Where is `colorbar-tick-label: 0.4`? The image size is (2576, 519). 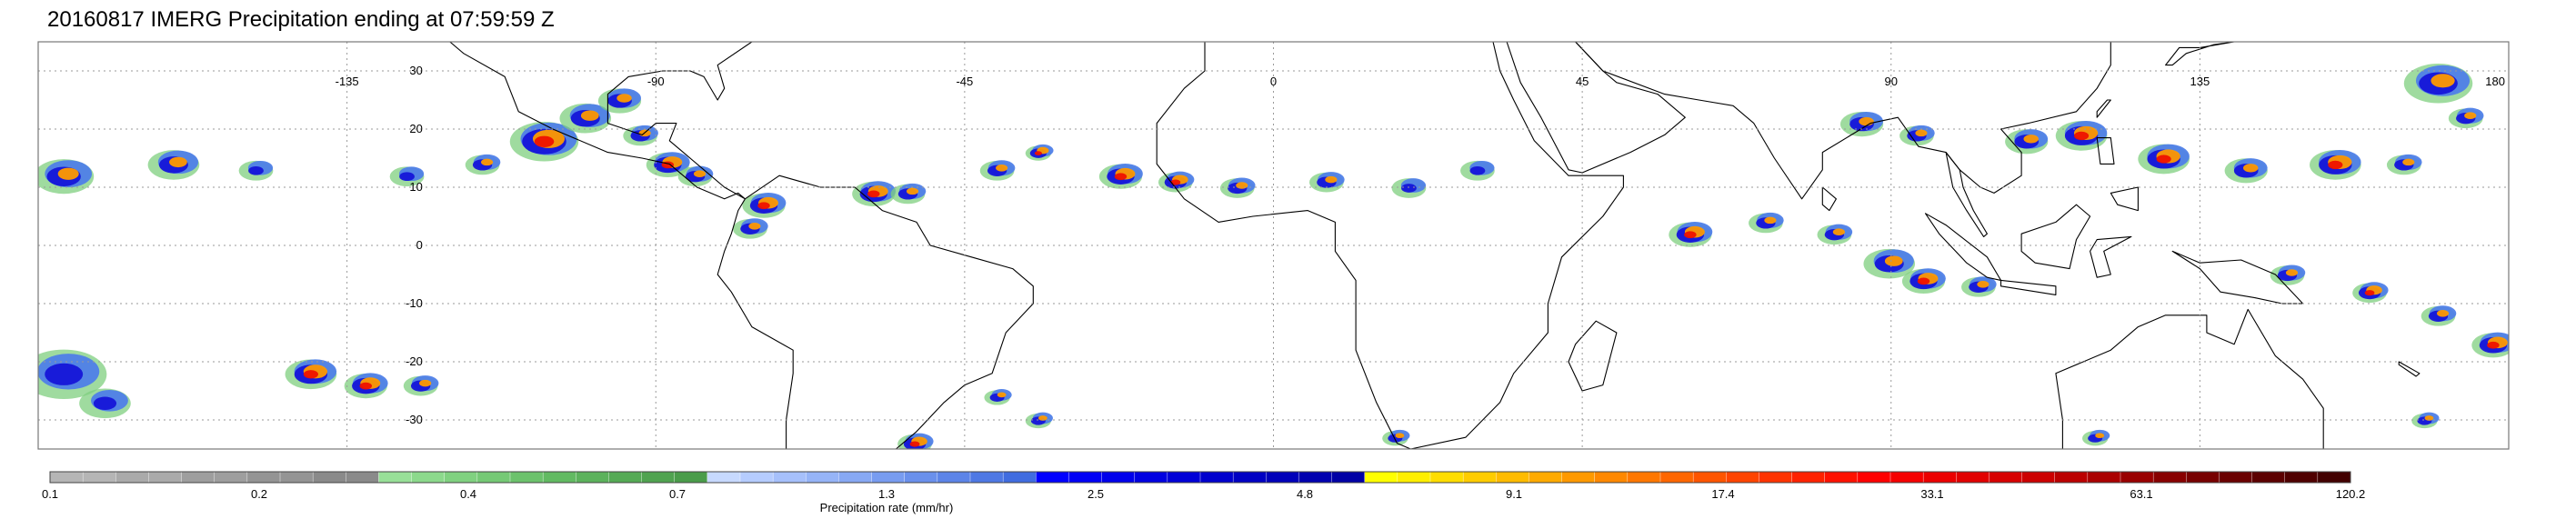 colorbar-tick-label: 0.4 is located at coordinates (468, 494).